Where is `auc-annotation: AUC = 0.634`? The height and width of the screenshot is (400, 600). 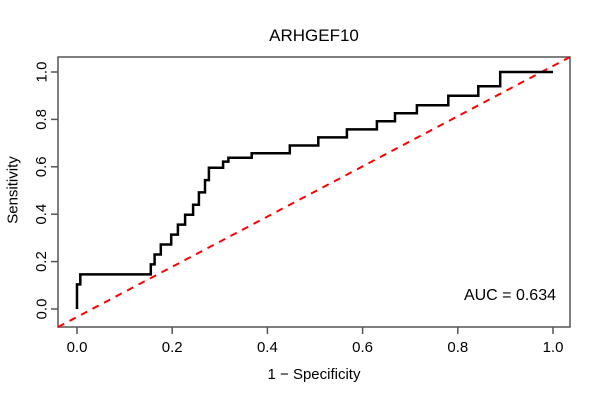 auc-annotation: AUC = 0.634 is located at coordinates (509, 295).